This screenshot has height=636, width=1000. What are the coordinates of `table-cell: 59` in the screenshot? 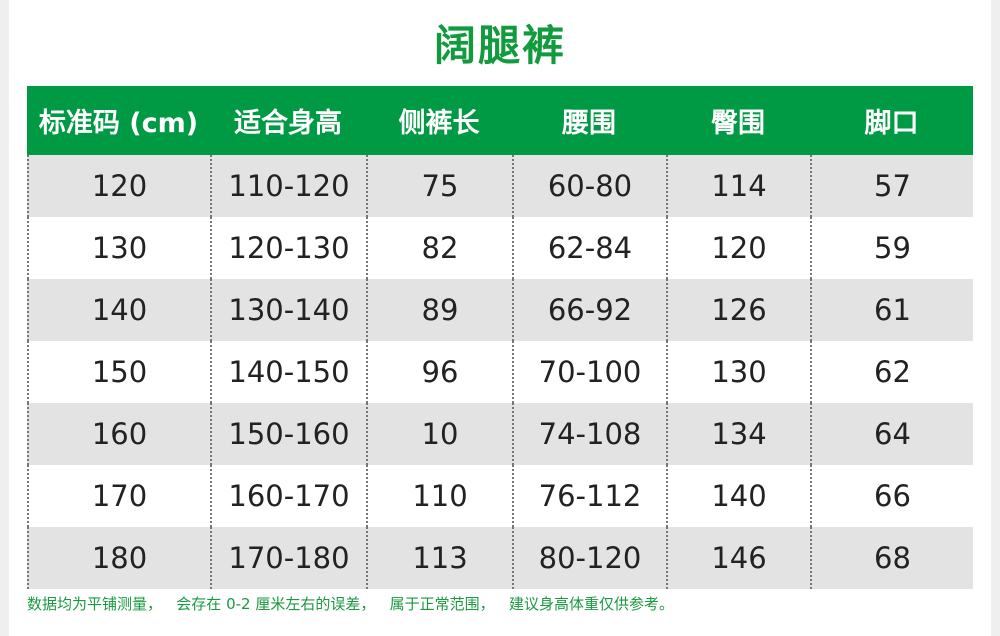 It's located at (891, 248).